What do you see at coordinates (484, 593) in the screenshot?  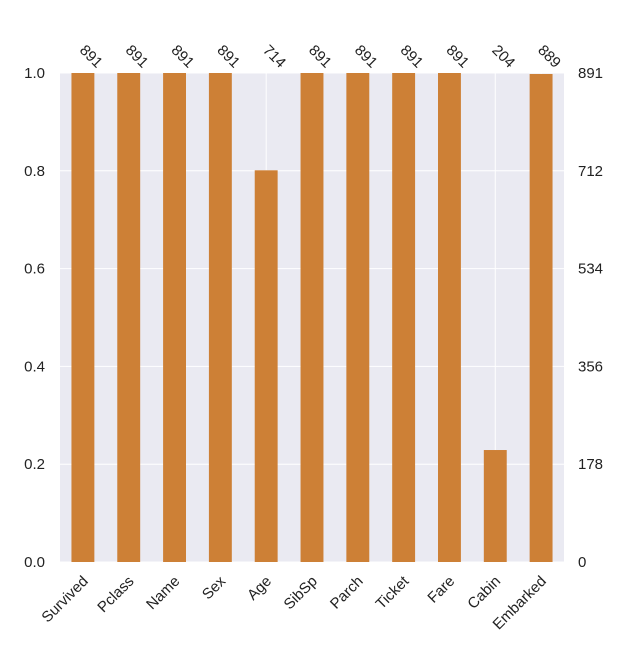 I see `x-tick-label: Cabin` at bounding box center [484, 593].